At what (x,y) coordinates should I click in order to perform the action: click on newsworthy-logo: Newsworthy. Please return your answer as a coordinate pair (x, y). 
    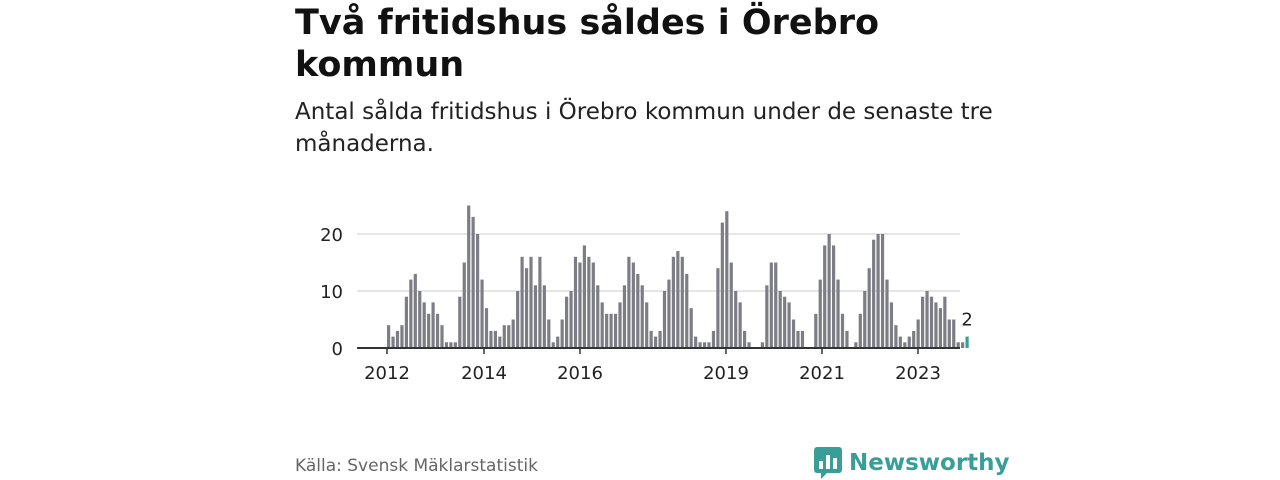
    Looking at the image, I should click on (911, 463).